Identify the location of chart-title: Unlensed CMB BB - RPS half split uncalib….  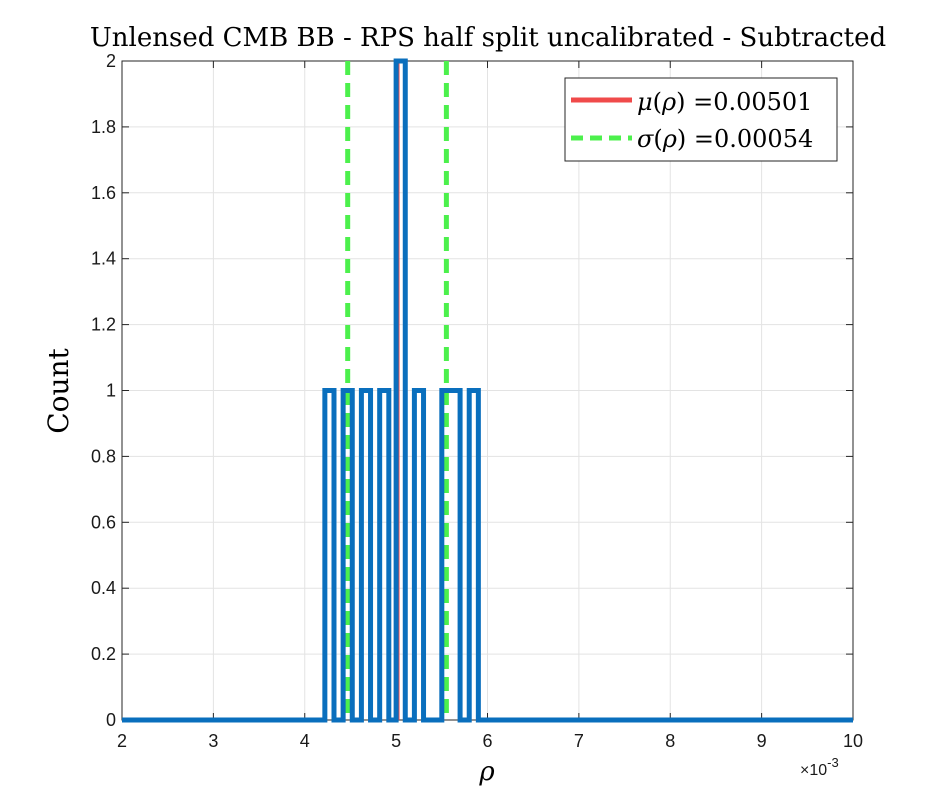
(488, 38).